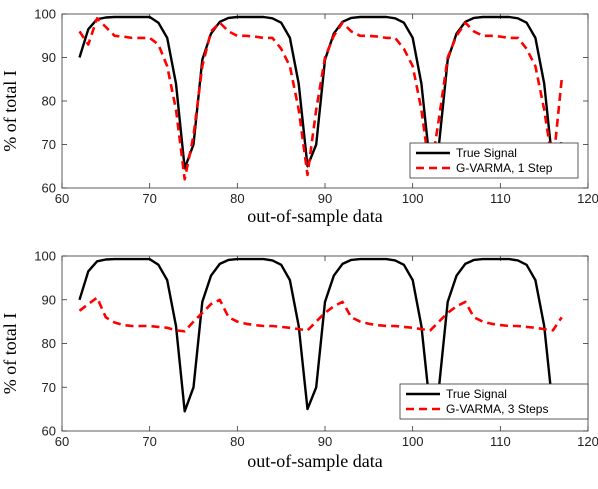  Describe the element at coordinates (497, 409) in the screenshot. I see `legend-entry-label: G-VARMA, 3 Steps` at that location.